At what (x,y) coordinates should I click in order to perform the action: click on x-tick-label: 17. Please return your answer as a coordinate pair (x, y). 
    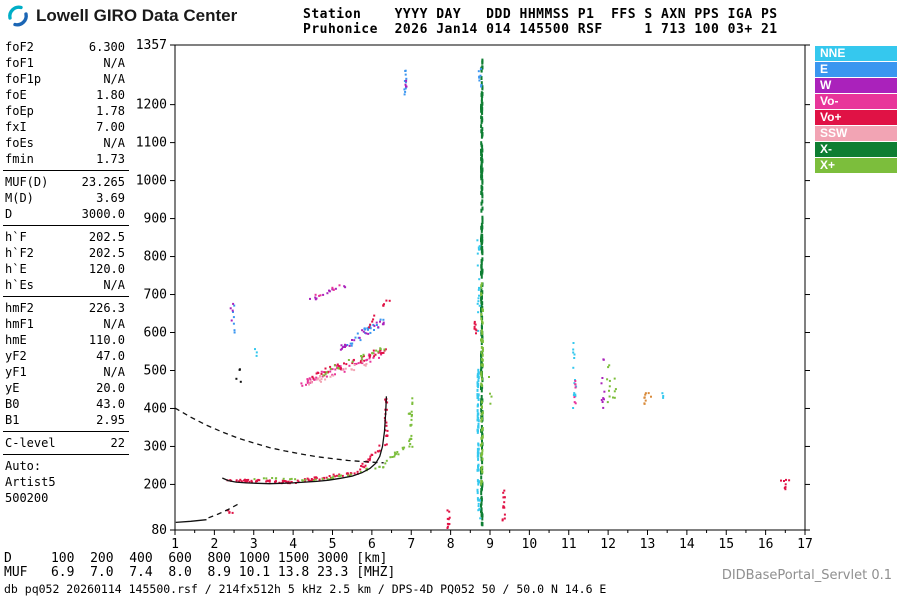
    Looking at the image, I should click on (805, 544).